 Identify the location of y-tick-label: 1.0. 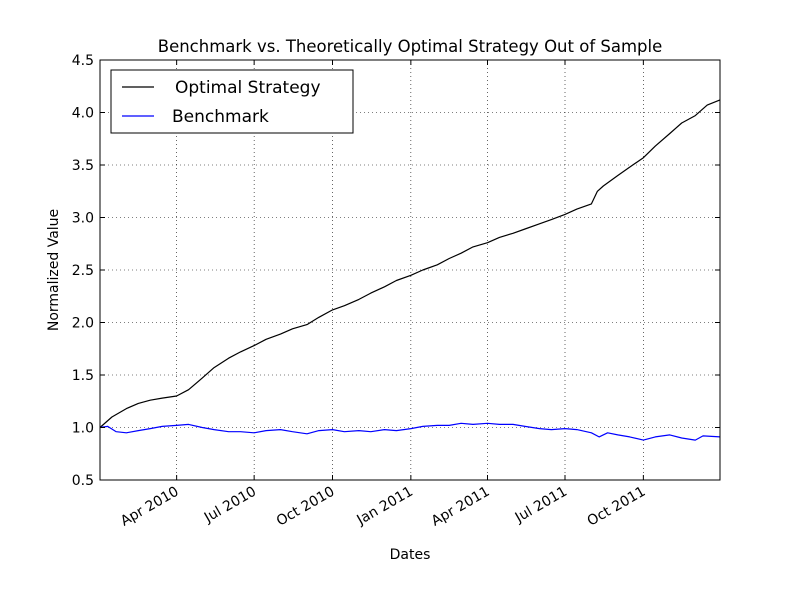
(83, 429).